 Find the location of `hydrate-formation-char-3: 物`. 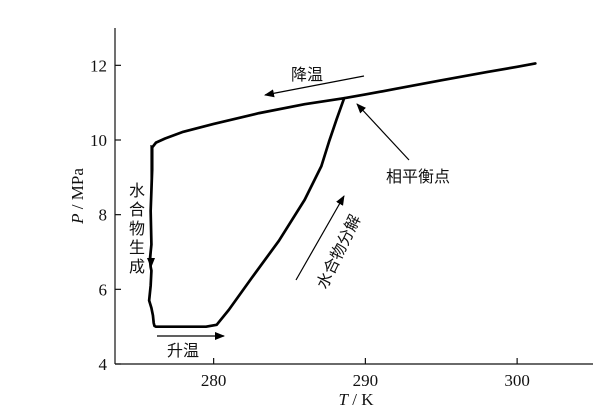

hydrate-formation-char-3: 物 is located at coordinates (137, 228).